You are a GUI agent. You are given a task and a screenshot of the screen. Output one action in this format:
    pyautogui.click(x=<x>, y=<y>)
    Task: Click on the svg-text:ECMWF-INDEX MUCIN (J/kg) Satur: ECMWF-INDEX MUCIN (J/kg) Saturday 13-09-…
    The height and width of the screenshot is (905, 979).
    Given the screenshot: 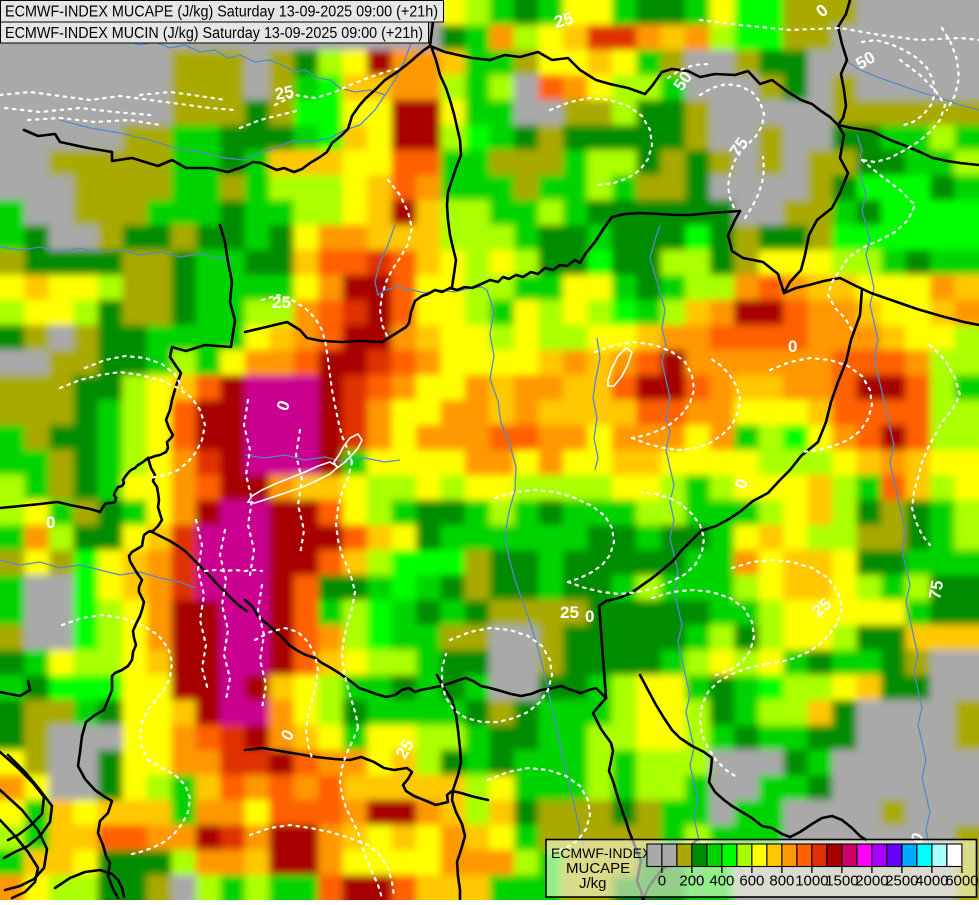 What is the action you would take?
    pyautogui.click(x=214, y=33)
    